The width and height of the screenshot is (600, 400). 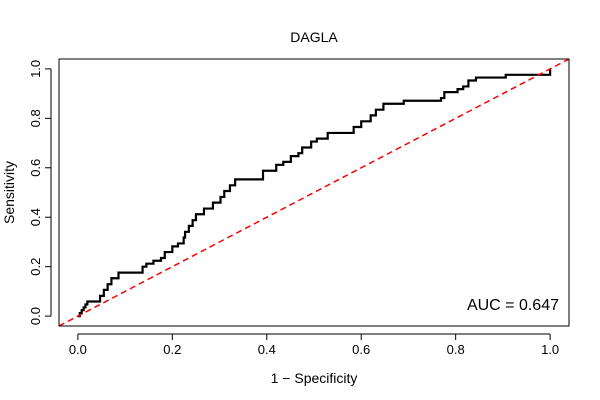 What do you see at coordinates (35, 217) in the screenshot?
I see `y-tick-label: 0.4` at bounding box center [35, 217].